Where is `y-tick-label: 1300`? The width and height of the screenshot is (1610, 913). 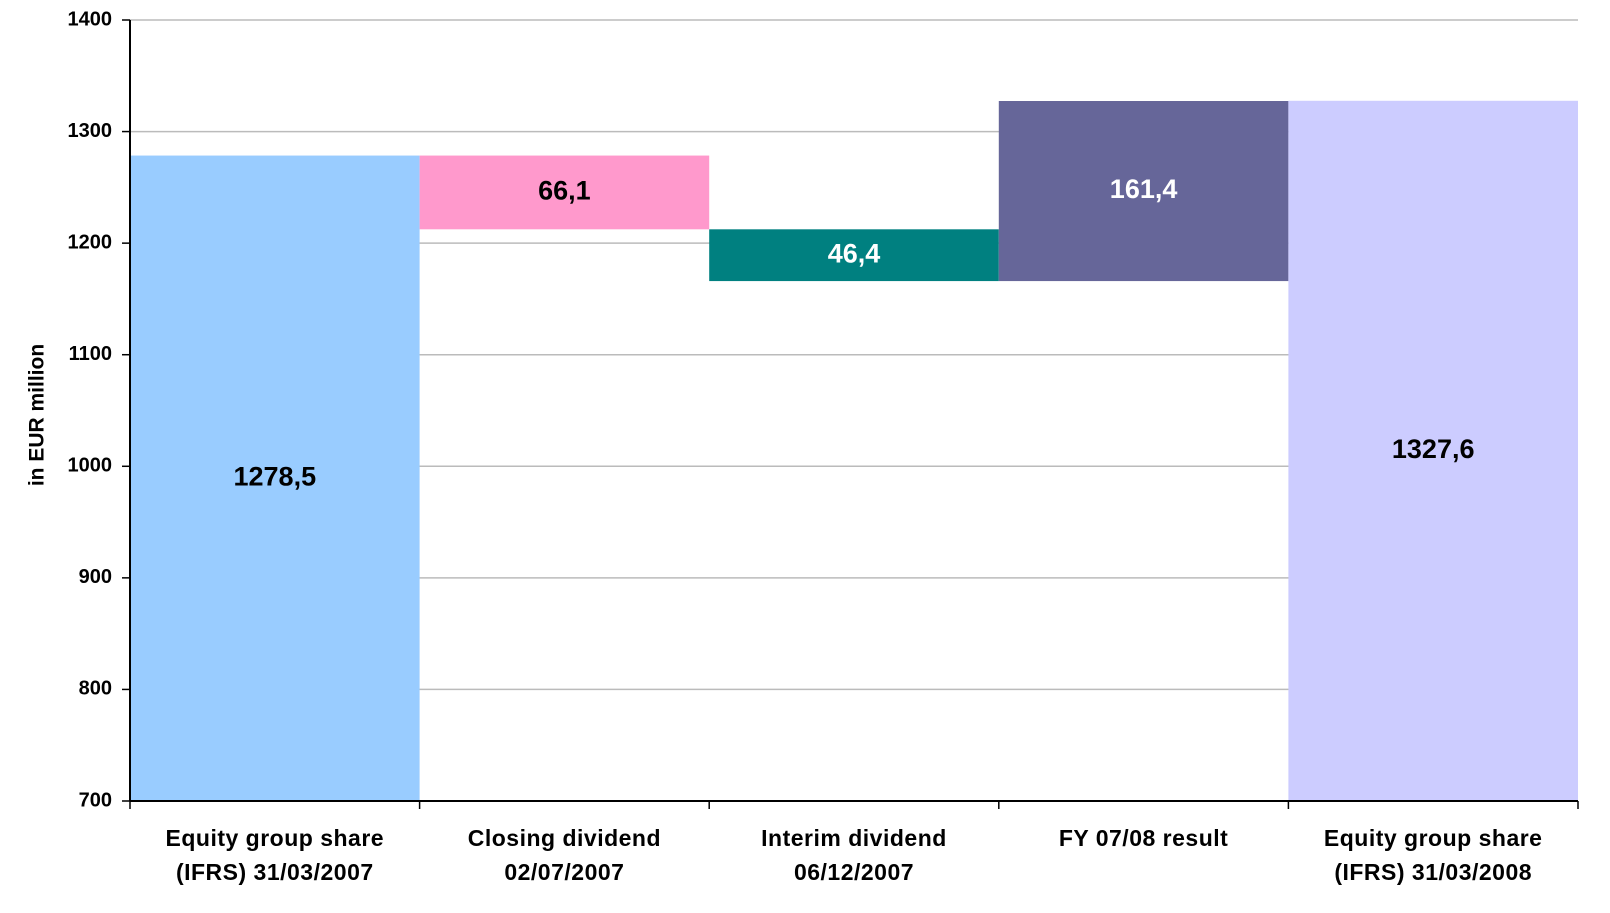
y-tick-label: 1300 is located at coordinates (90, 131).